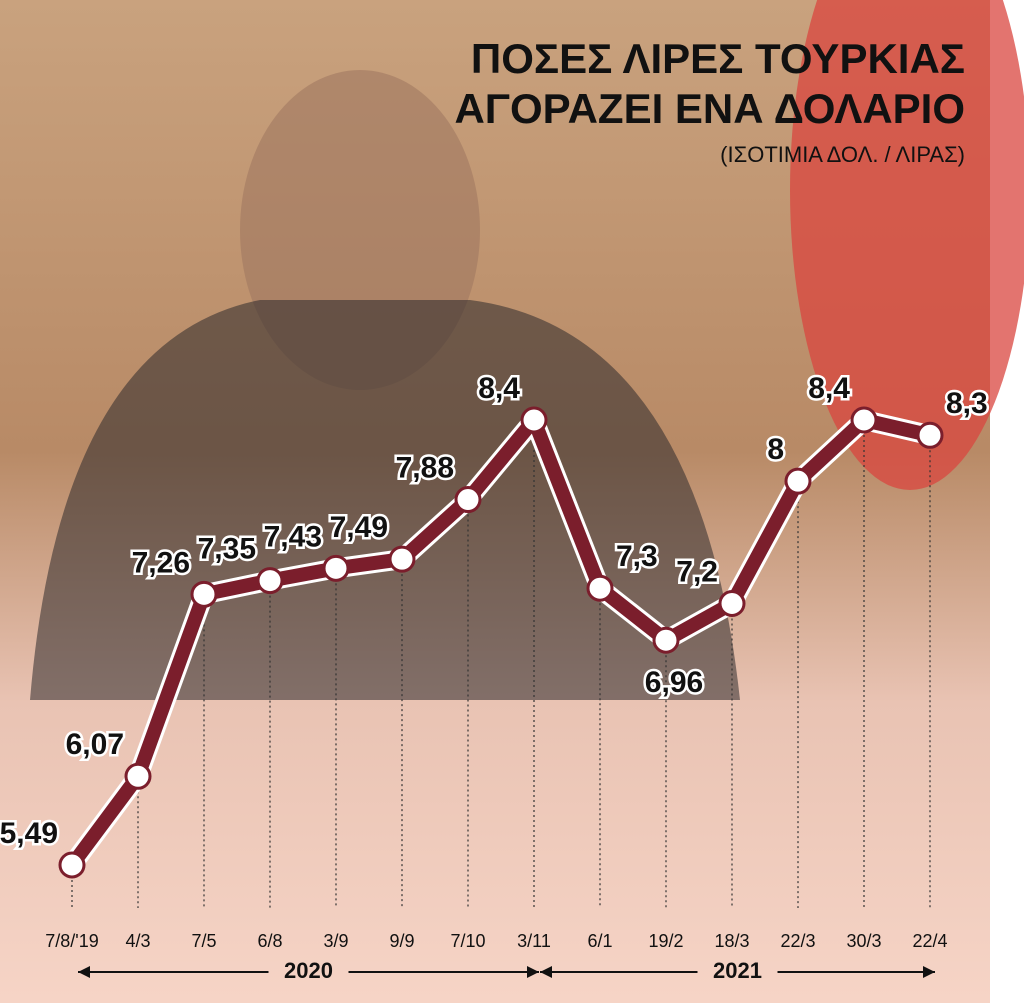 This screenshot has height=1003, width=1024. Describe the element at coordinates (137, 941) in the screenshot. I see `x-tick-label: 4/3` at that location.